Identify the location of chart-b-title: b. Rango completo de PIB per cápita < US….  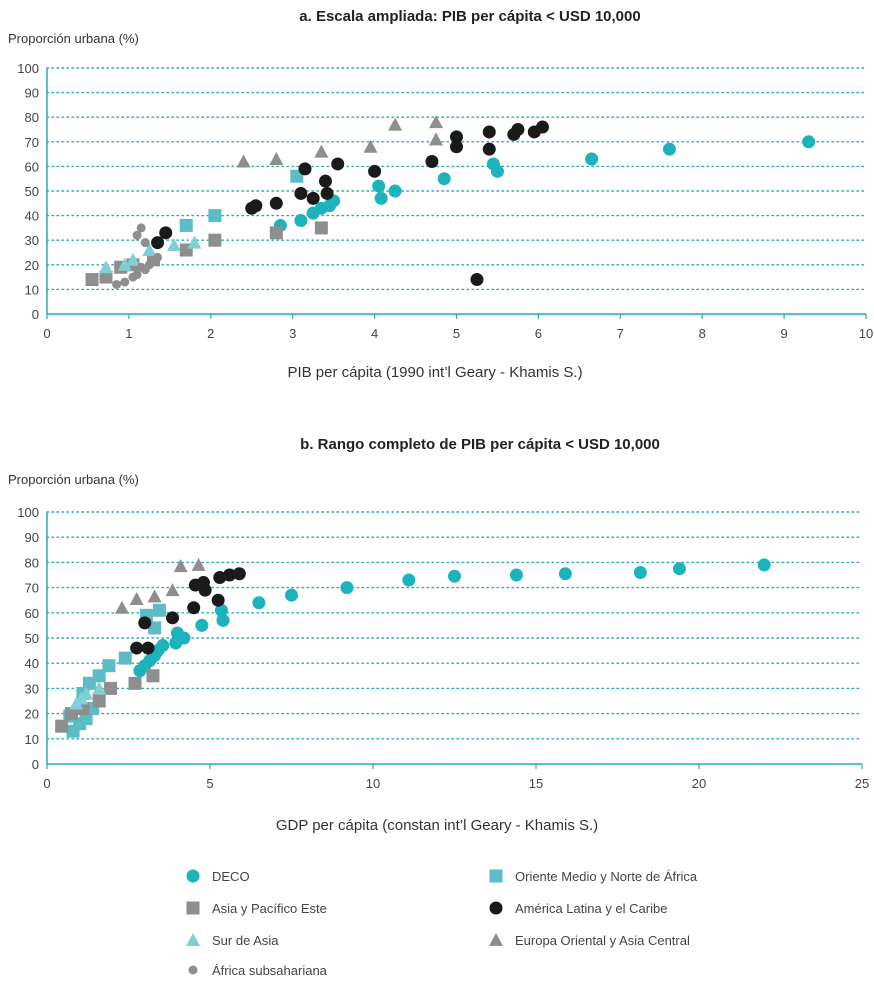
(480, 444).